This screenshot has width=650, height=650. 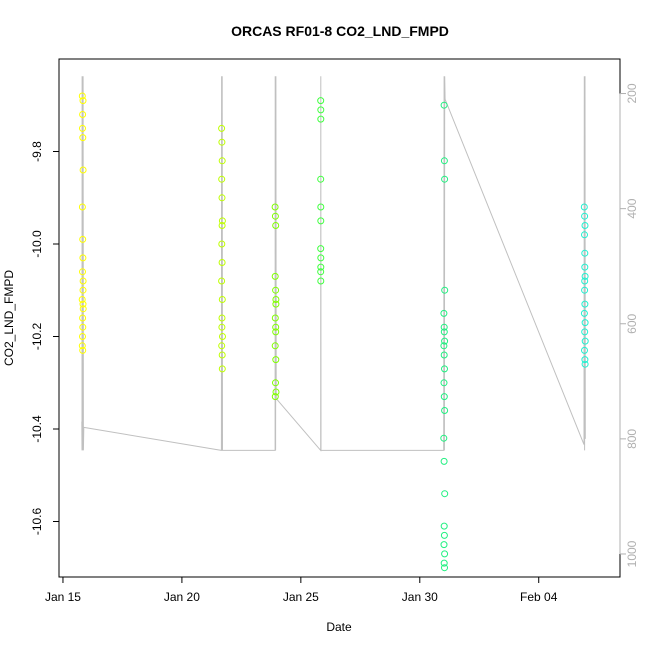 I want to click on y-tick-label: -9.8, so click(x=37, y=151).